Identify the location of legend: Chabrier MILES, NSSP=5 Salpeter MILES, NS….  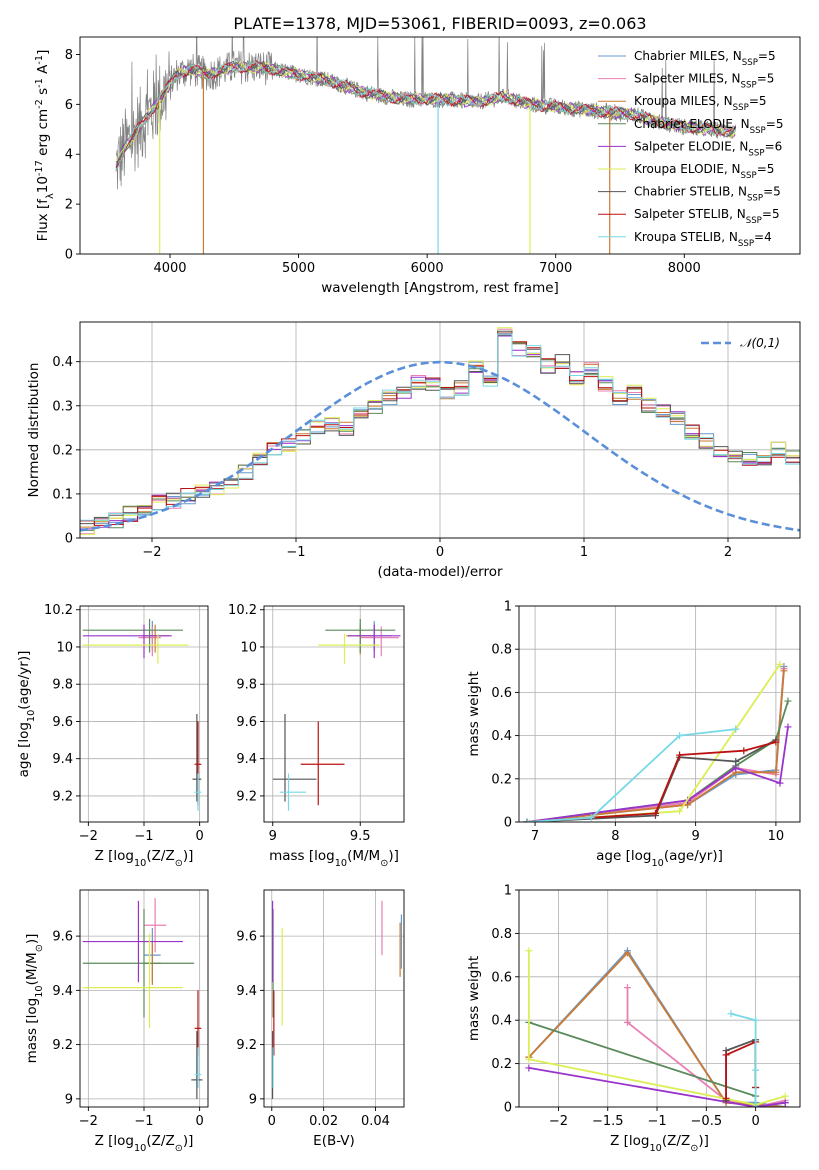
(690, 149).